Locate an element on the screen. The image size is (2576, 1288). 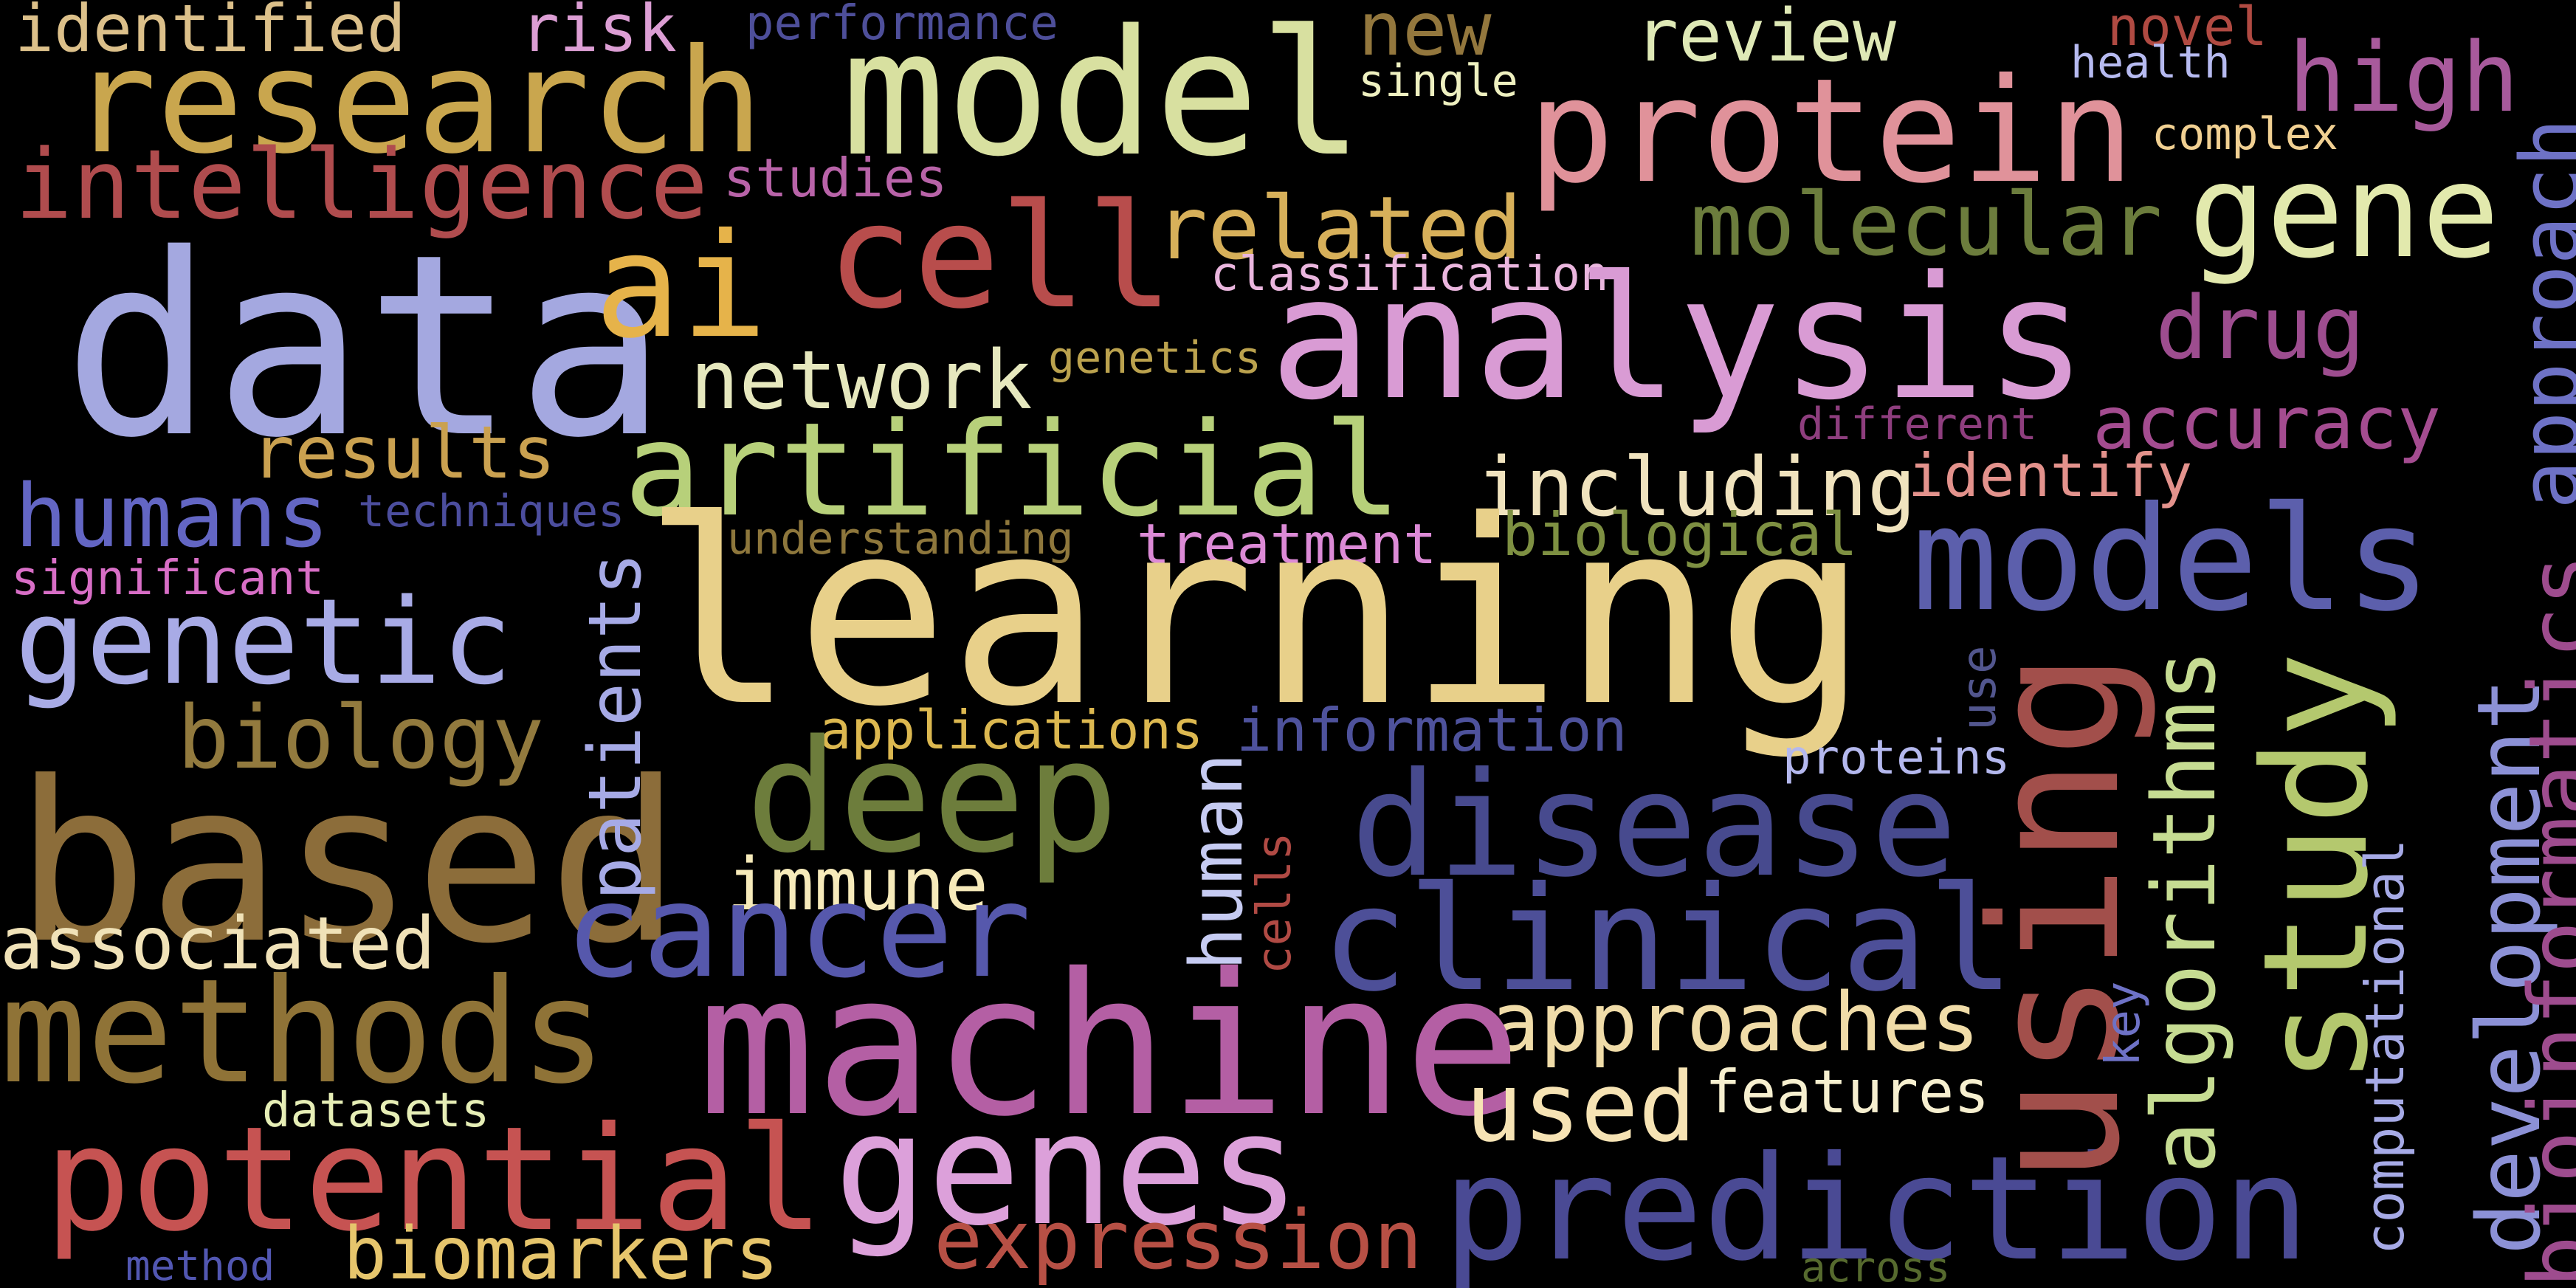
word-data: data is located at coordinates (365, 347).